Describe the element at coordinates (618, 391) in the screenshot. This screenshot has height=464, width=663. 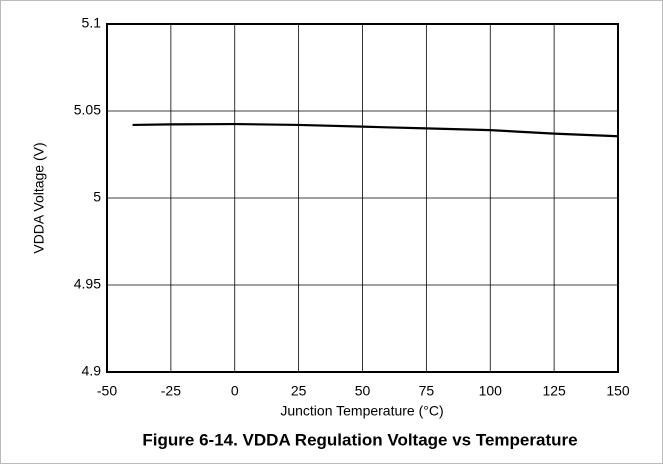
I see `x-tick-label: 150` at that location.